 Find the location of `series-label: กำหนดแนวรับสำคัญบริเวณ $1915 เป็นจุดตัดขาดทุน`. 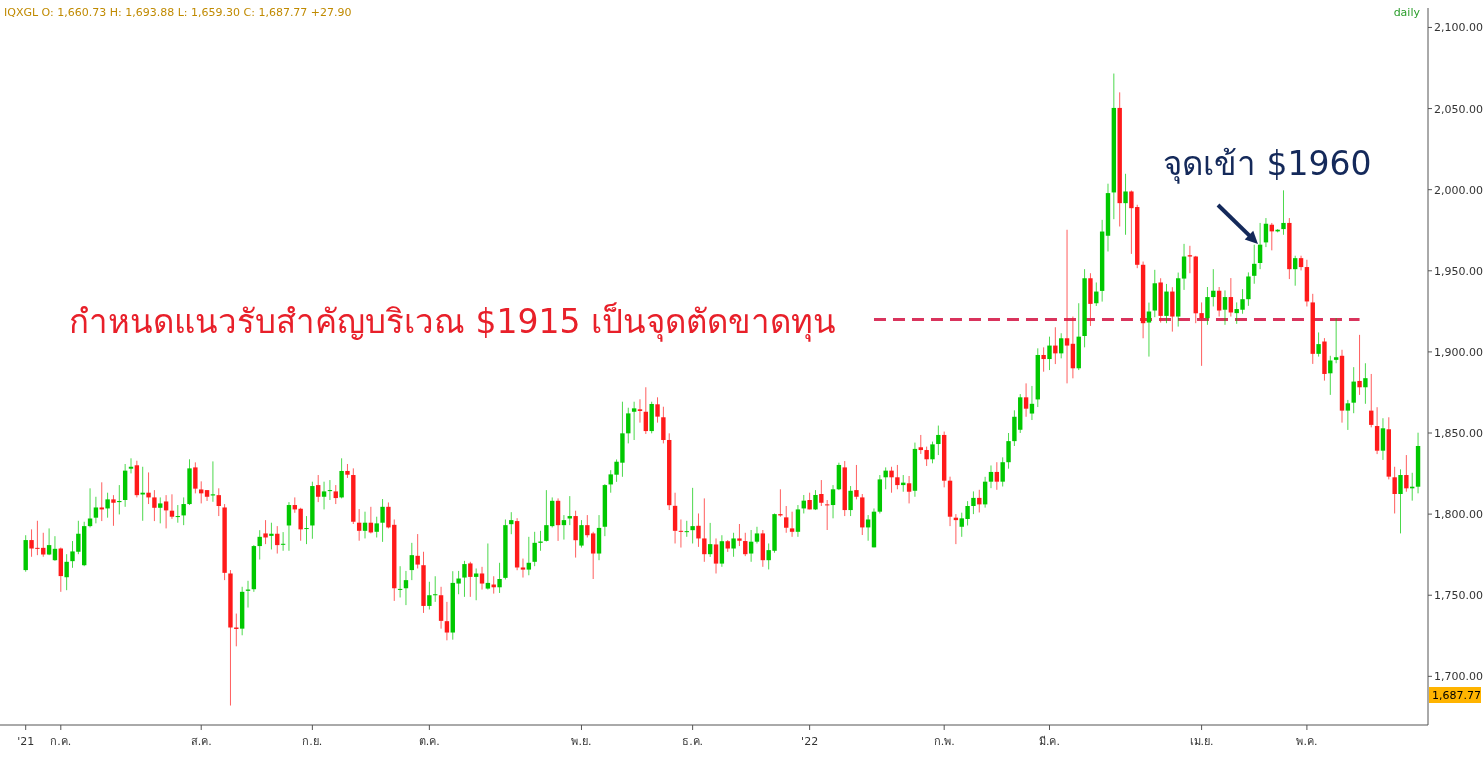

series-label: กำหนดแนวรับสำคัญบริเวณ $1915 เป็นจุดตัดขาดทุน is located at coordinates (452, 322).